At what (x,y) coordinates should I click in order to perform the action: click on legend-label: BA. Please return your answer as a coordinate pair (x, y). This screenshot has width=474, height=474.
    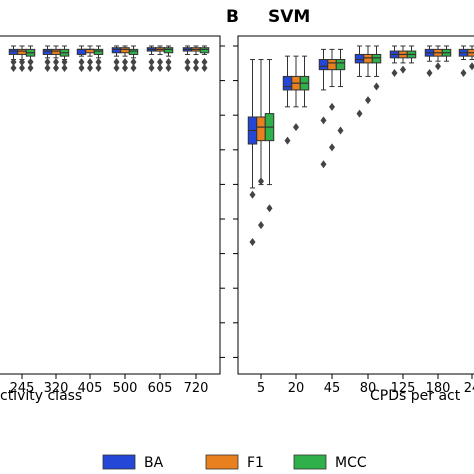
    Looking at the image, I should click on (154, 463).